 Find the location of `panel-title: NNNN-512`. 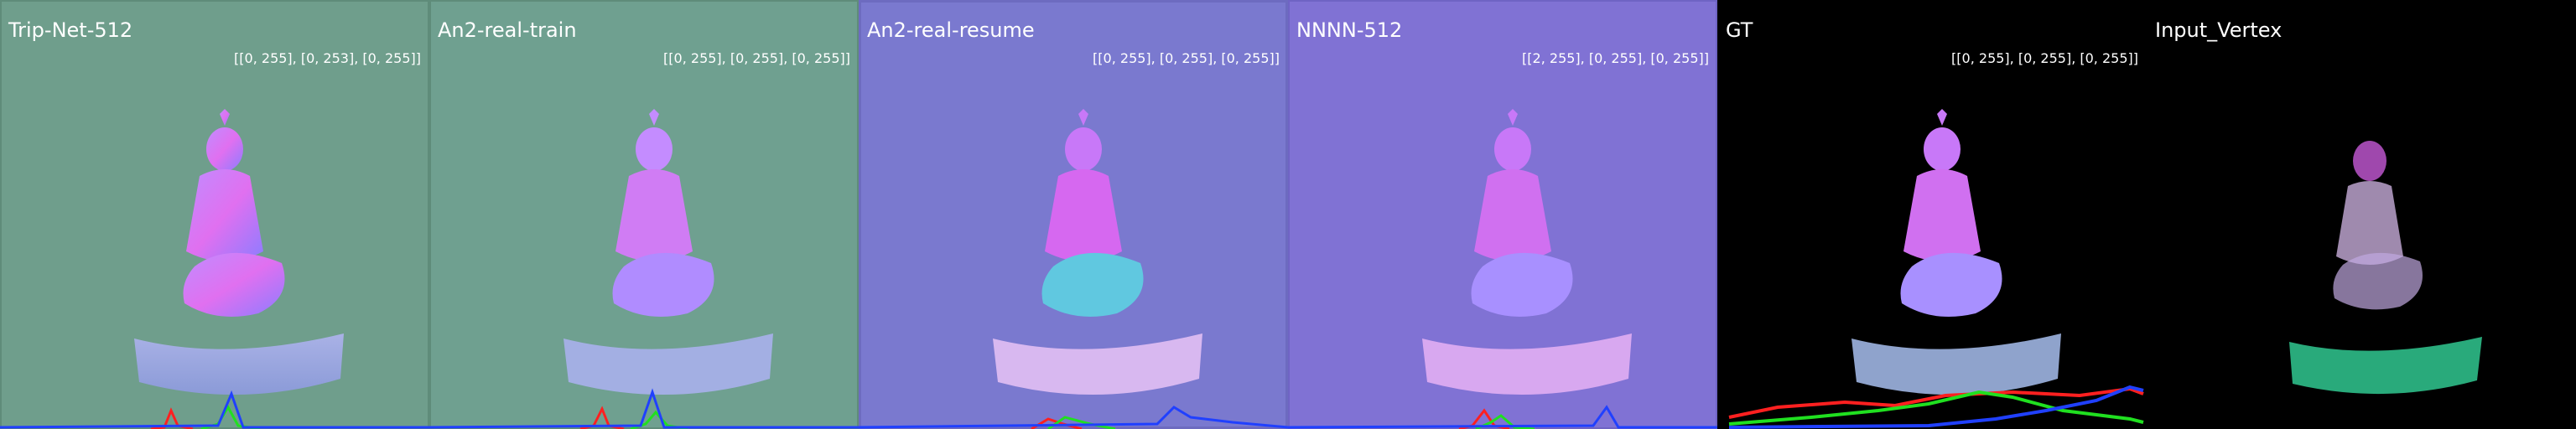

panel-title: NNNN-512 is located at coordinates (1349, 30).